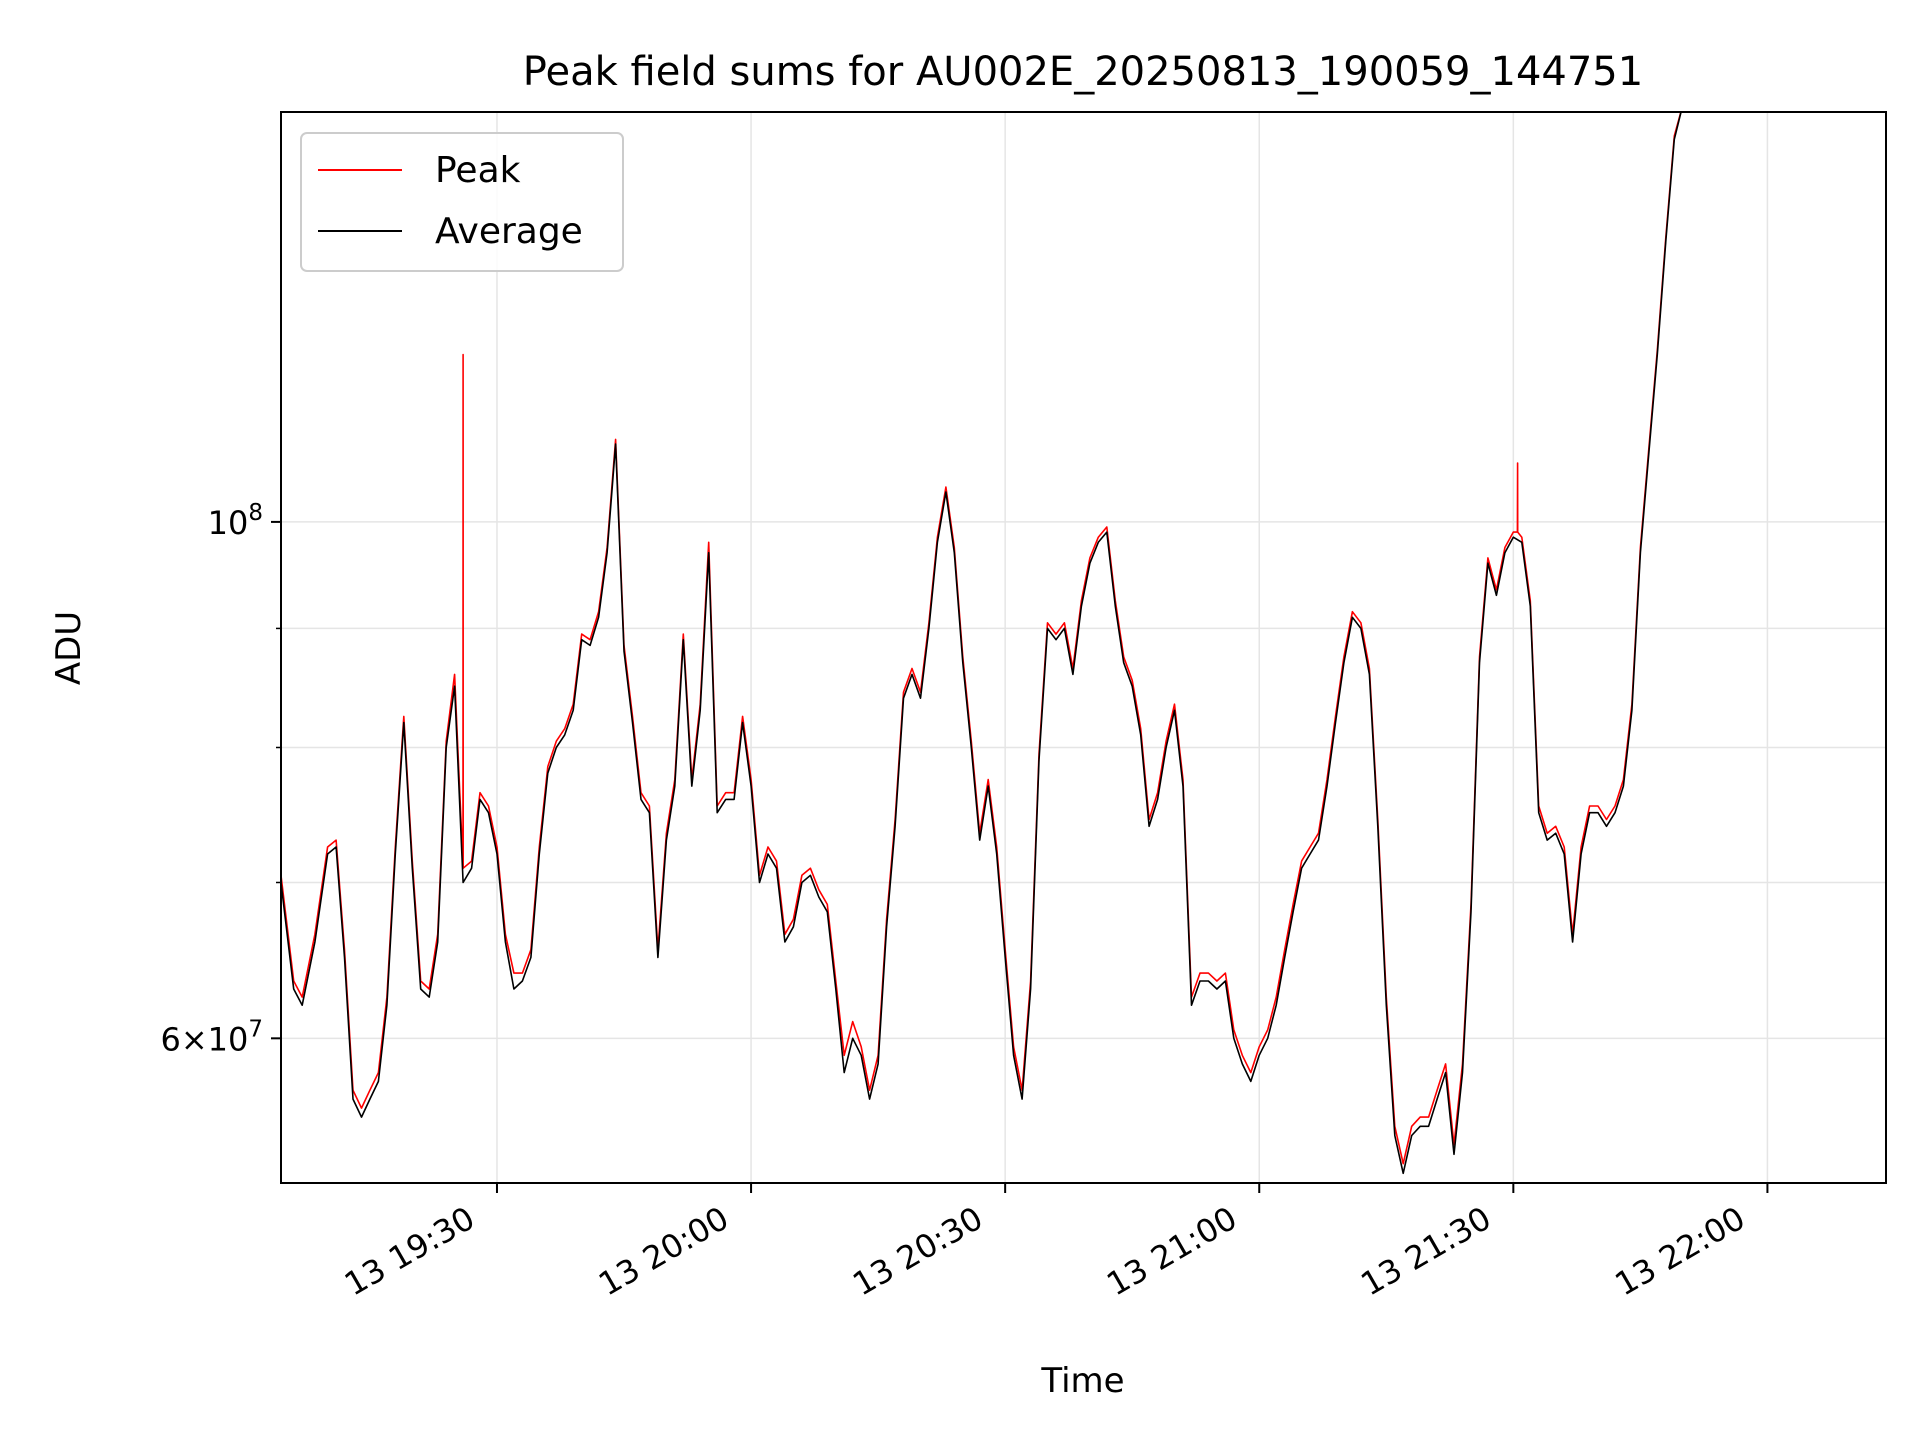 The width and height of the screenshot is (1920, 1440). I want to click on legend-label-average: Average, so click(509, 231).